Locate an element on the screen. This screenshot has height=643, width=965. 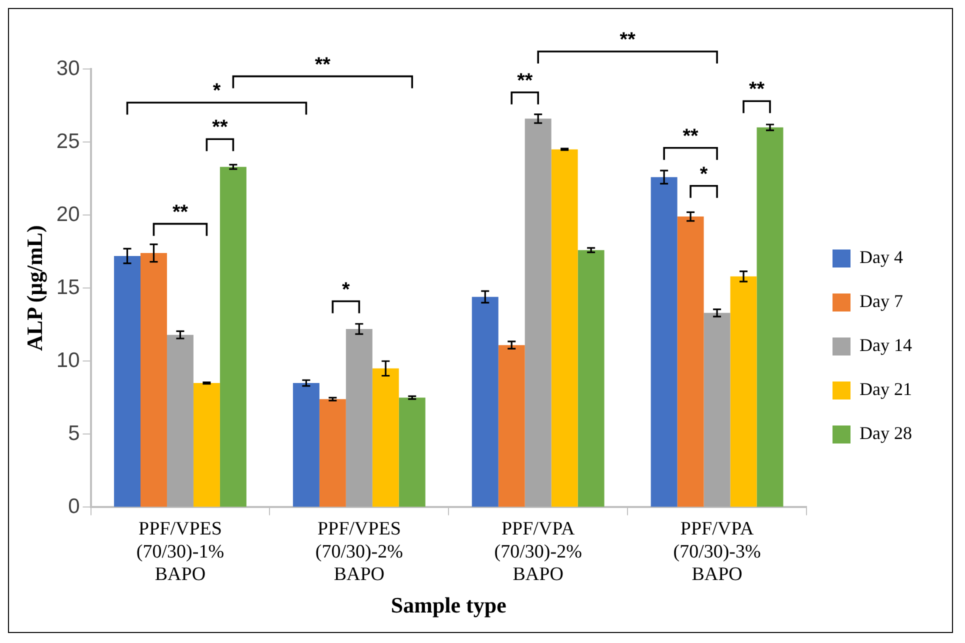
y-tick-label: 25 is located at coordinates (68, 141).